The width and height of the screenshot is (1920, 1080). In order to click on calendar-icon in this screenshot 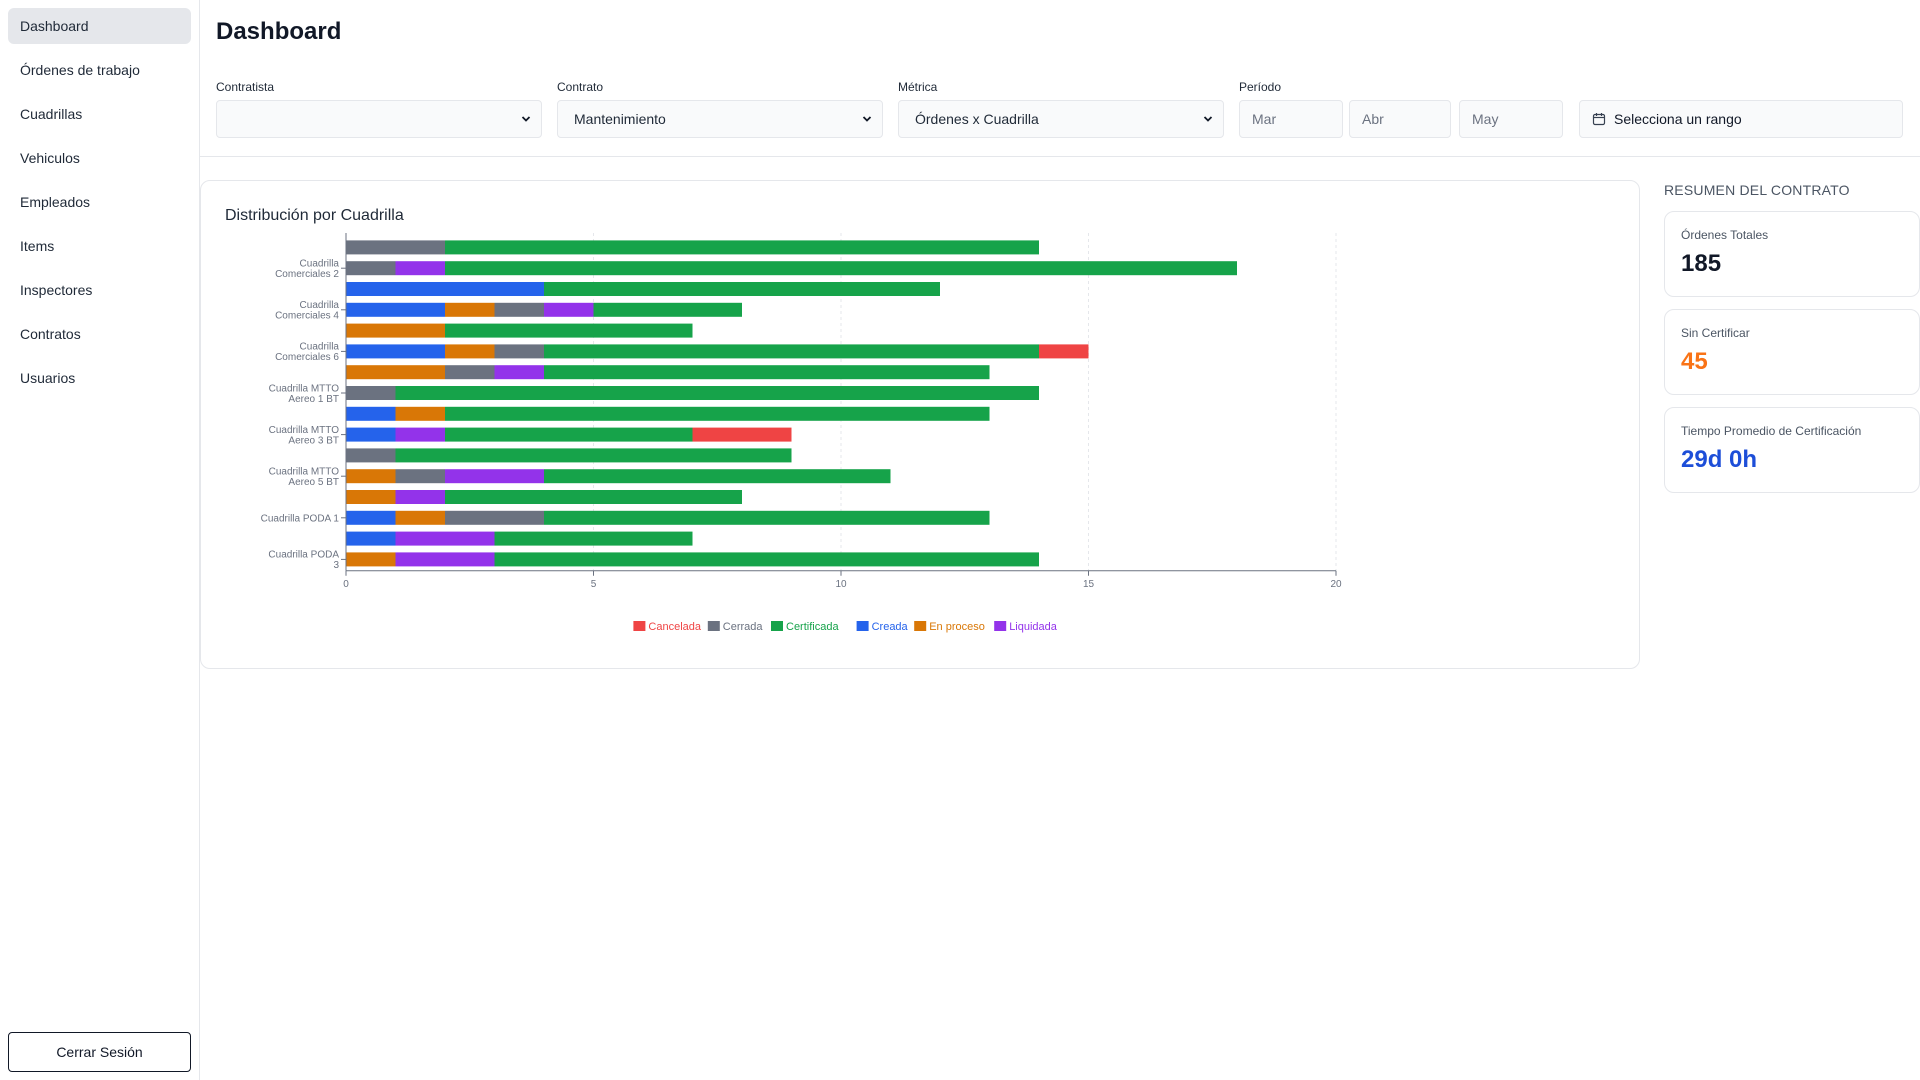, I will do `click(1599, 119)`.